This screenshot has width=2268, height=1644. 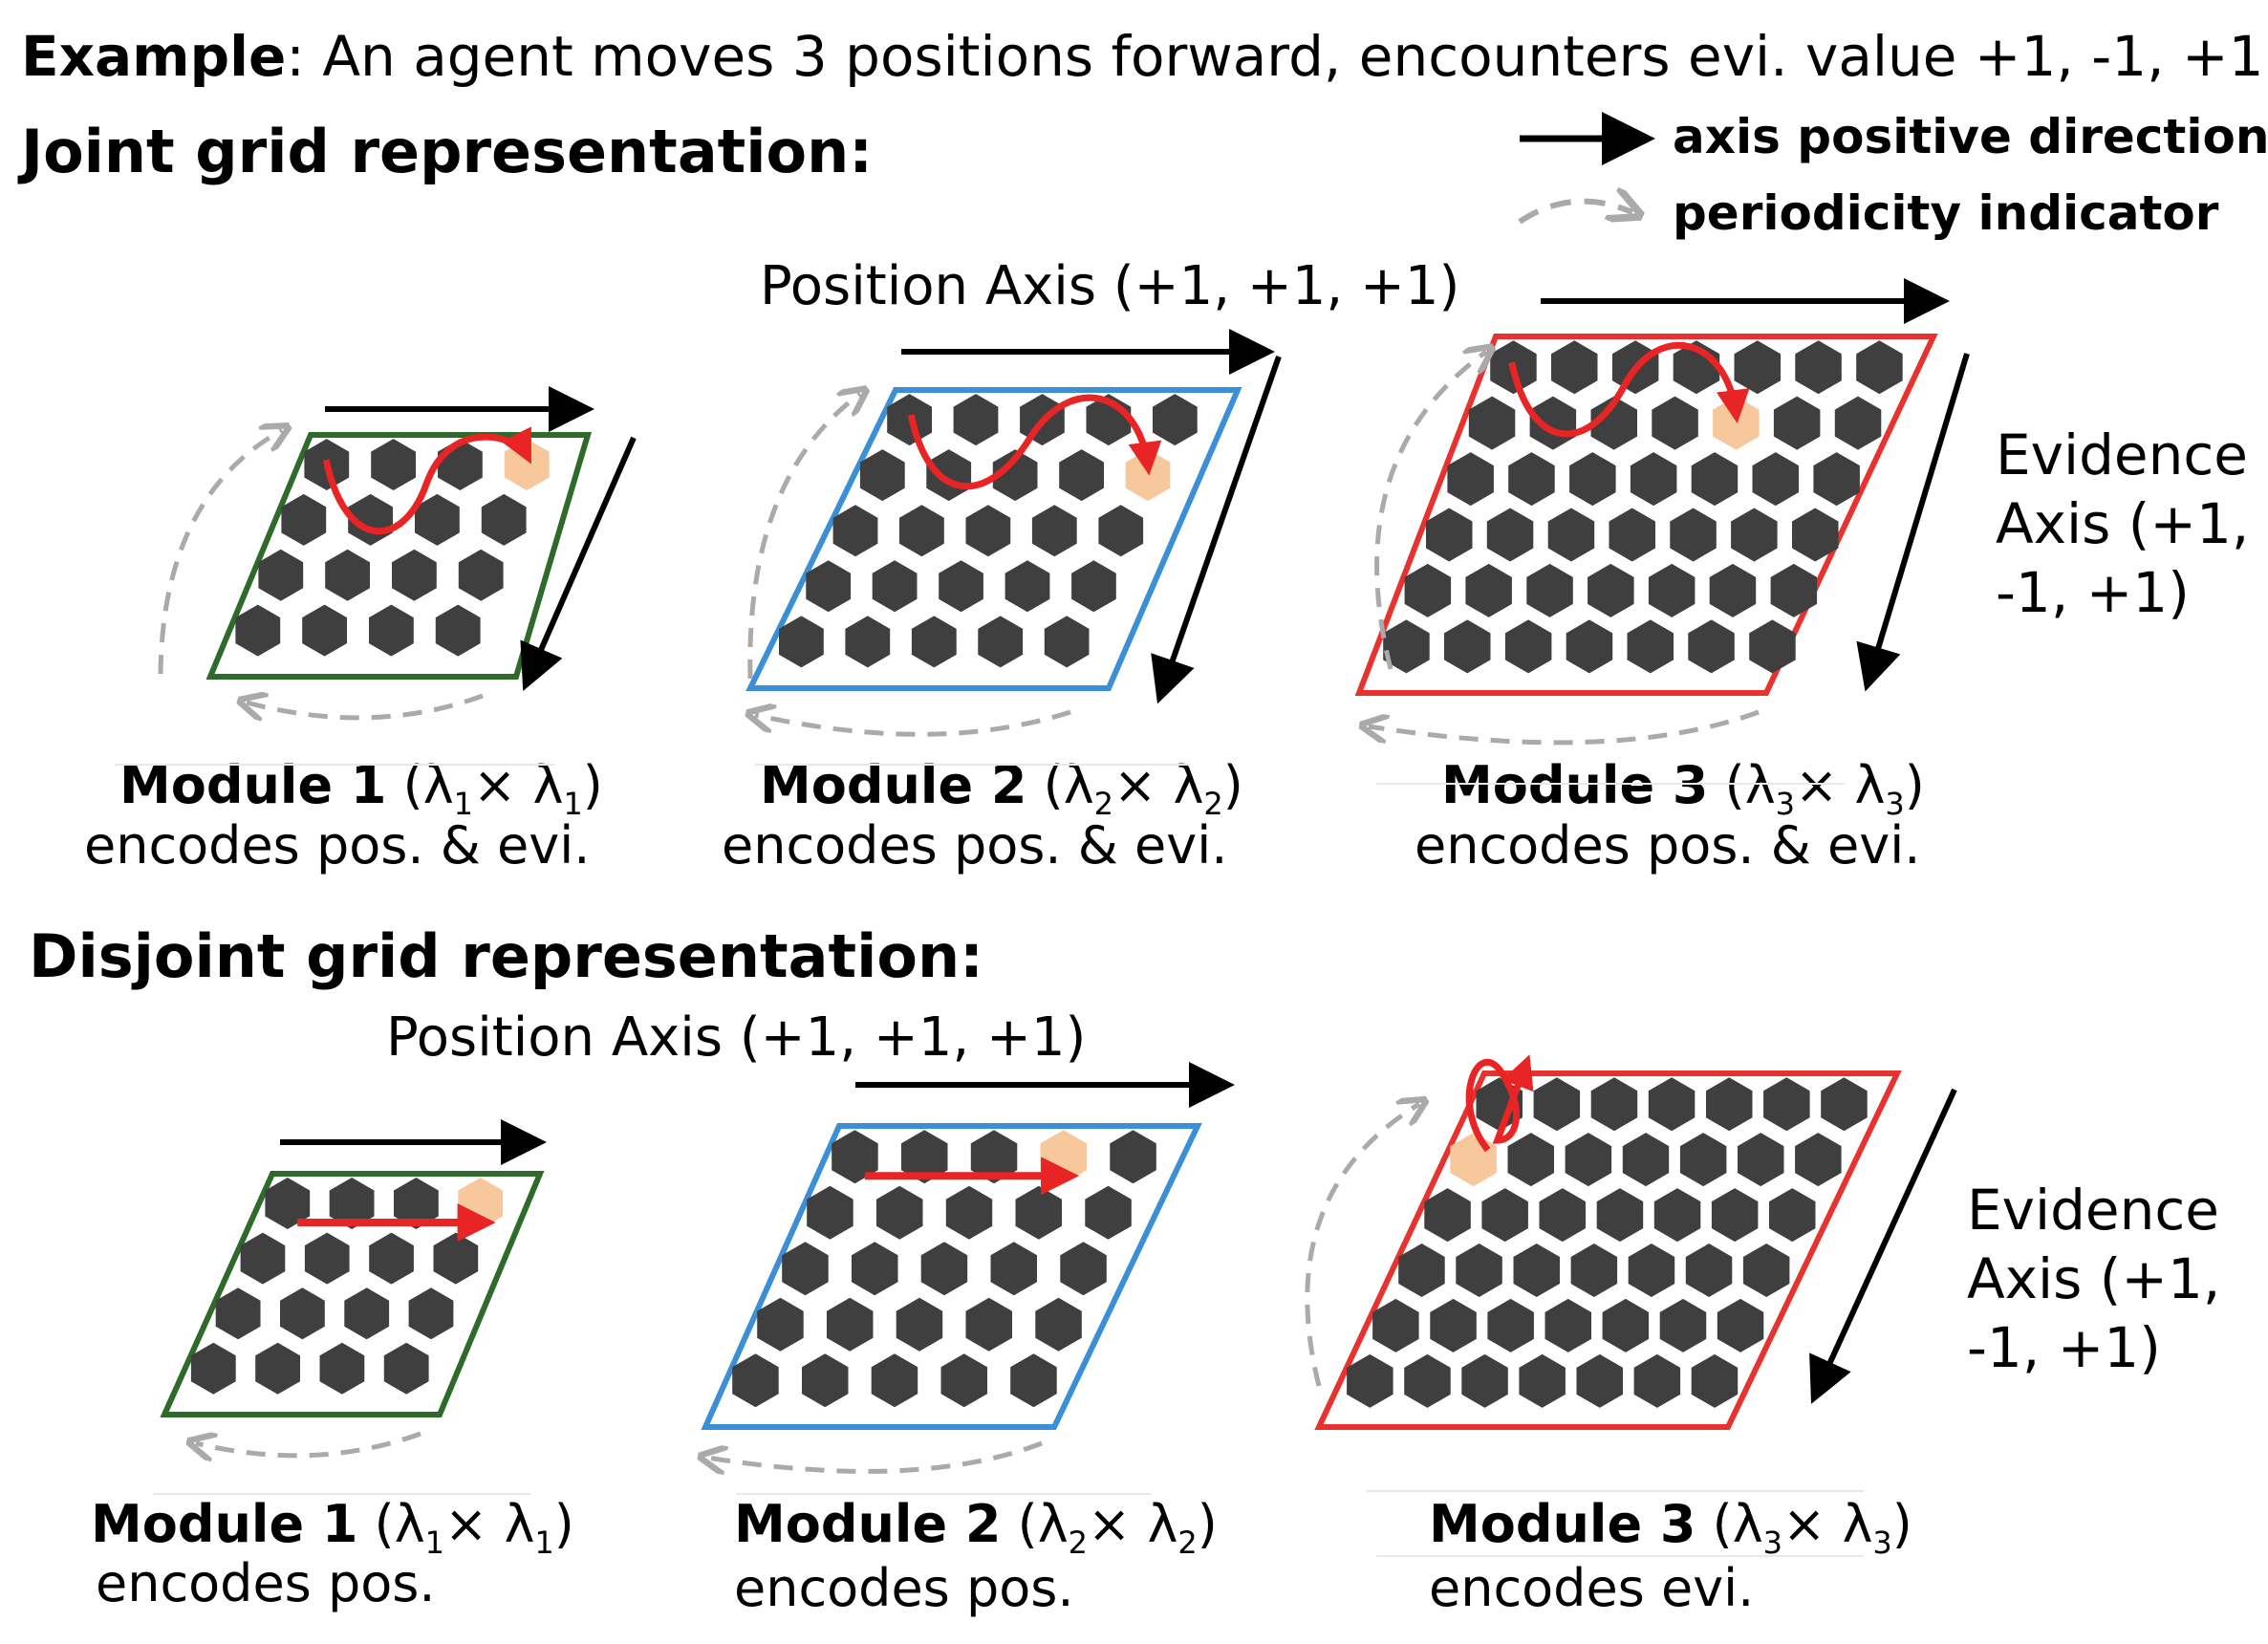 What do you see at coordinates (913, 724) in the screenshot?
I see `joint-module-2-periodicity-arc-position` at bounding box center [913, 724].